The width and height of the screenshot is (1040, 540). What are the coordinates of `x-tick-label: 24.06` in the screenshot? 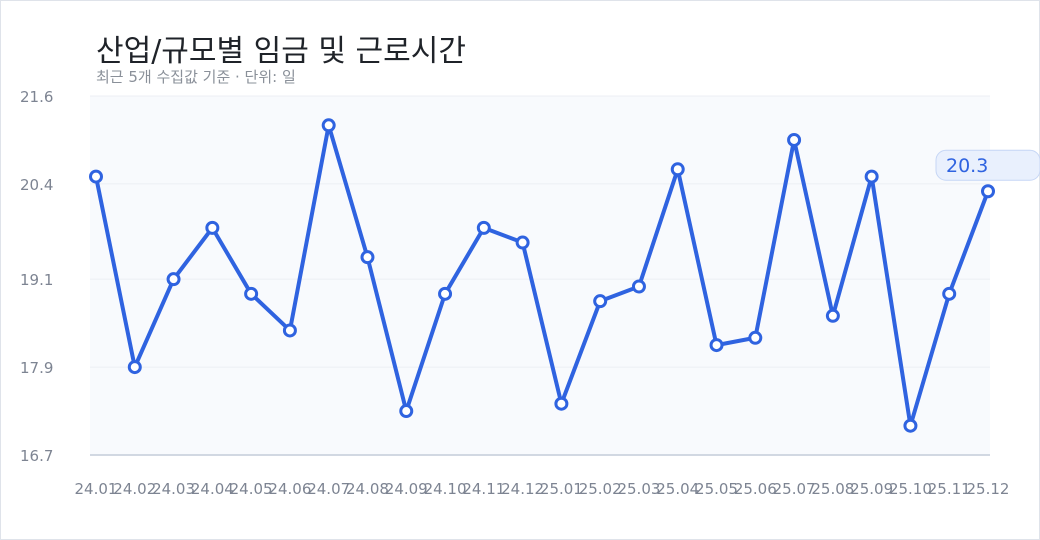 It's located at (289, 489).